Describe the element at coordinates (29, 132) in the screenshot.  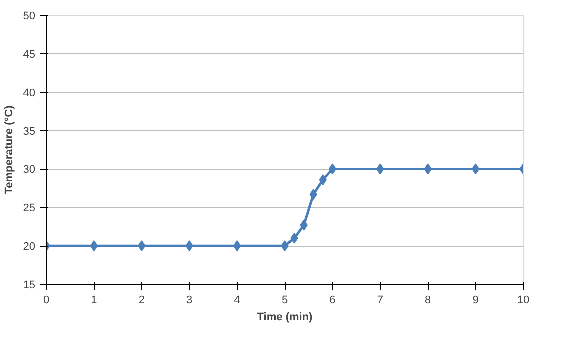
I see `y-tick-label: 35` at that location.